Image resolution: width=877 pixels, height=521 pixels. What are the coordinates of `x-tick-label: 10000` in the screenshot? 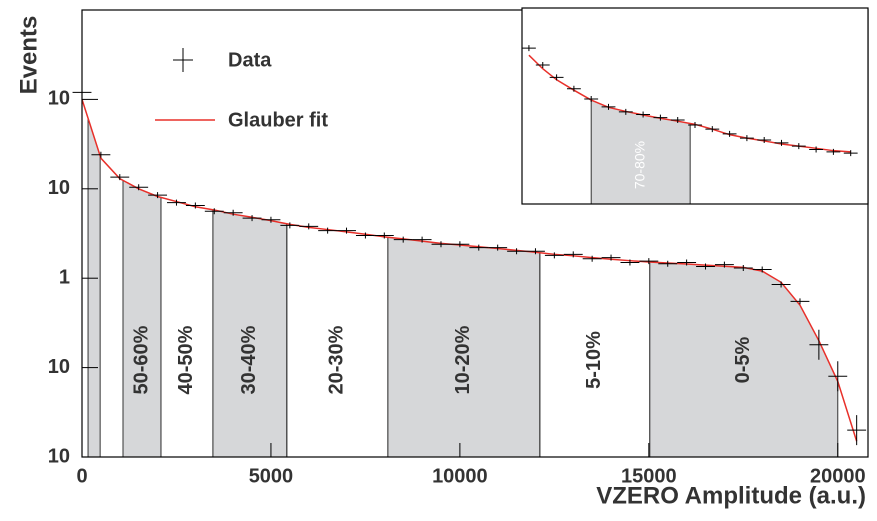 It's located at (460, 476).